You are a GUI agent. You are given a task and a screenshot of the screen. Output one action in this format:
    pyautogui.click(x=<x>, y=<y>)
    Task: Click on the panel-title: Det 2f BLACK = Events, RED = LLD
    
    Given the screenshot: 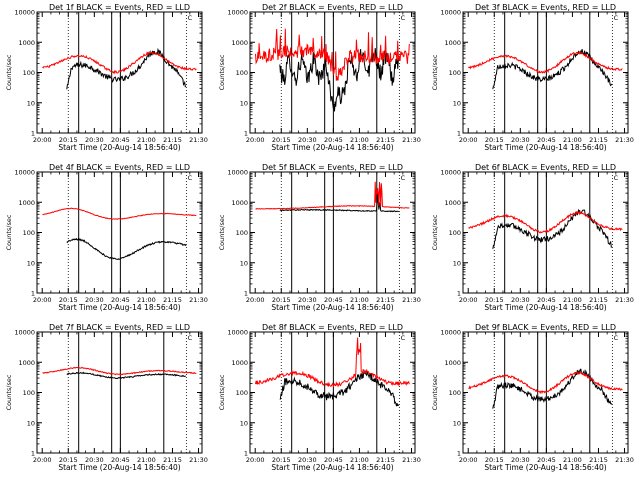 What is the action you would take?
    pyautogui.click(x=332, y=7)
    